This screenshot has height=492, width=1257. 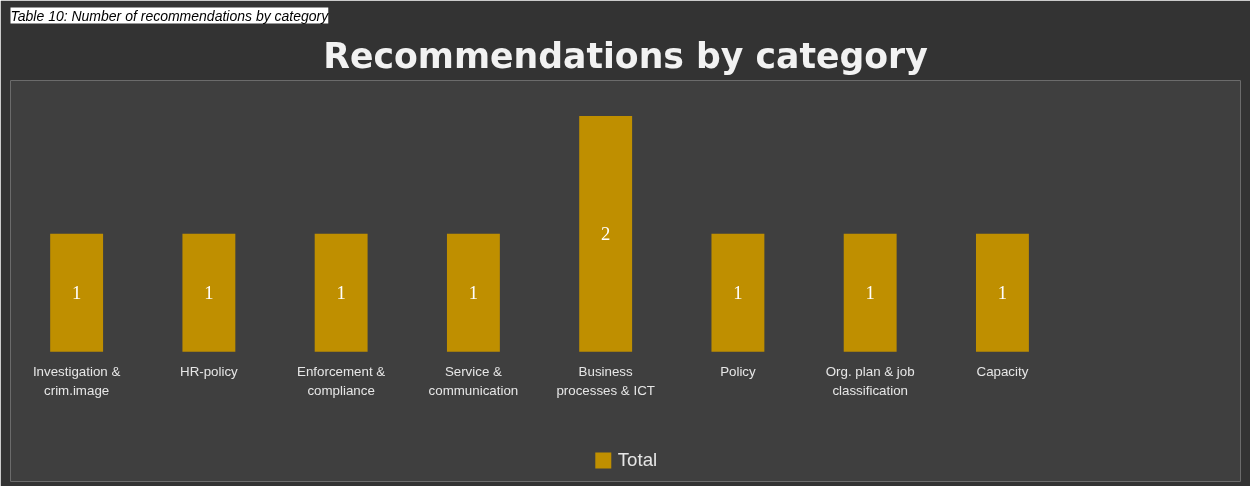 I want to click on data-label: 2, so click(x=606, y=234).